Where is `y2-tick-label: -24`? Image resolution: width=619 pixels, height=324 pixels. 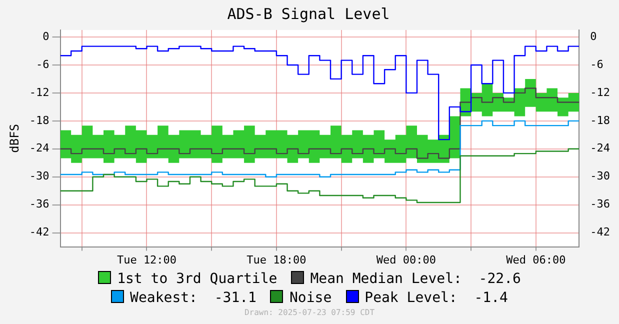 y2-tick-label: -24 is located at coordinates (600, 148).